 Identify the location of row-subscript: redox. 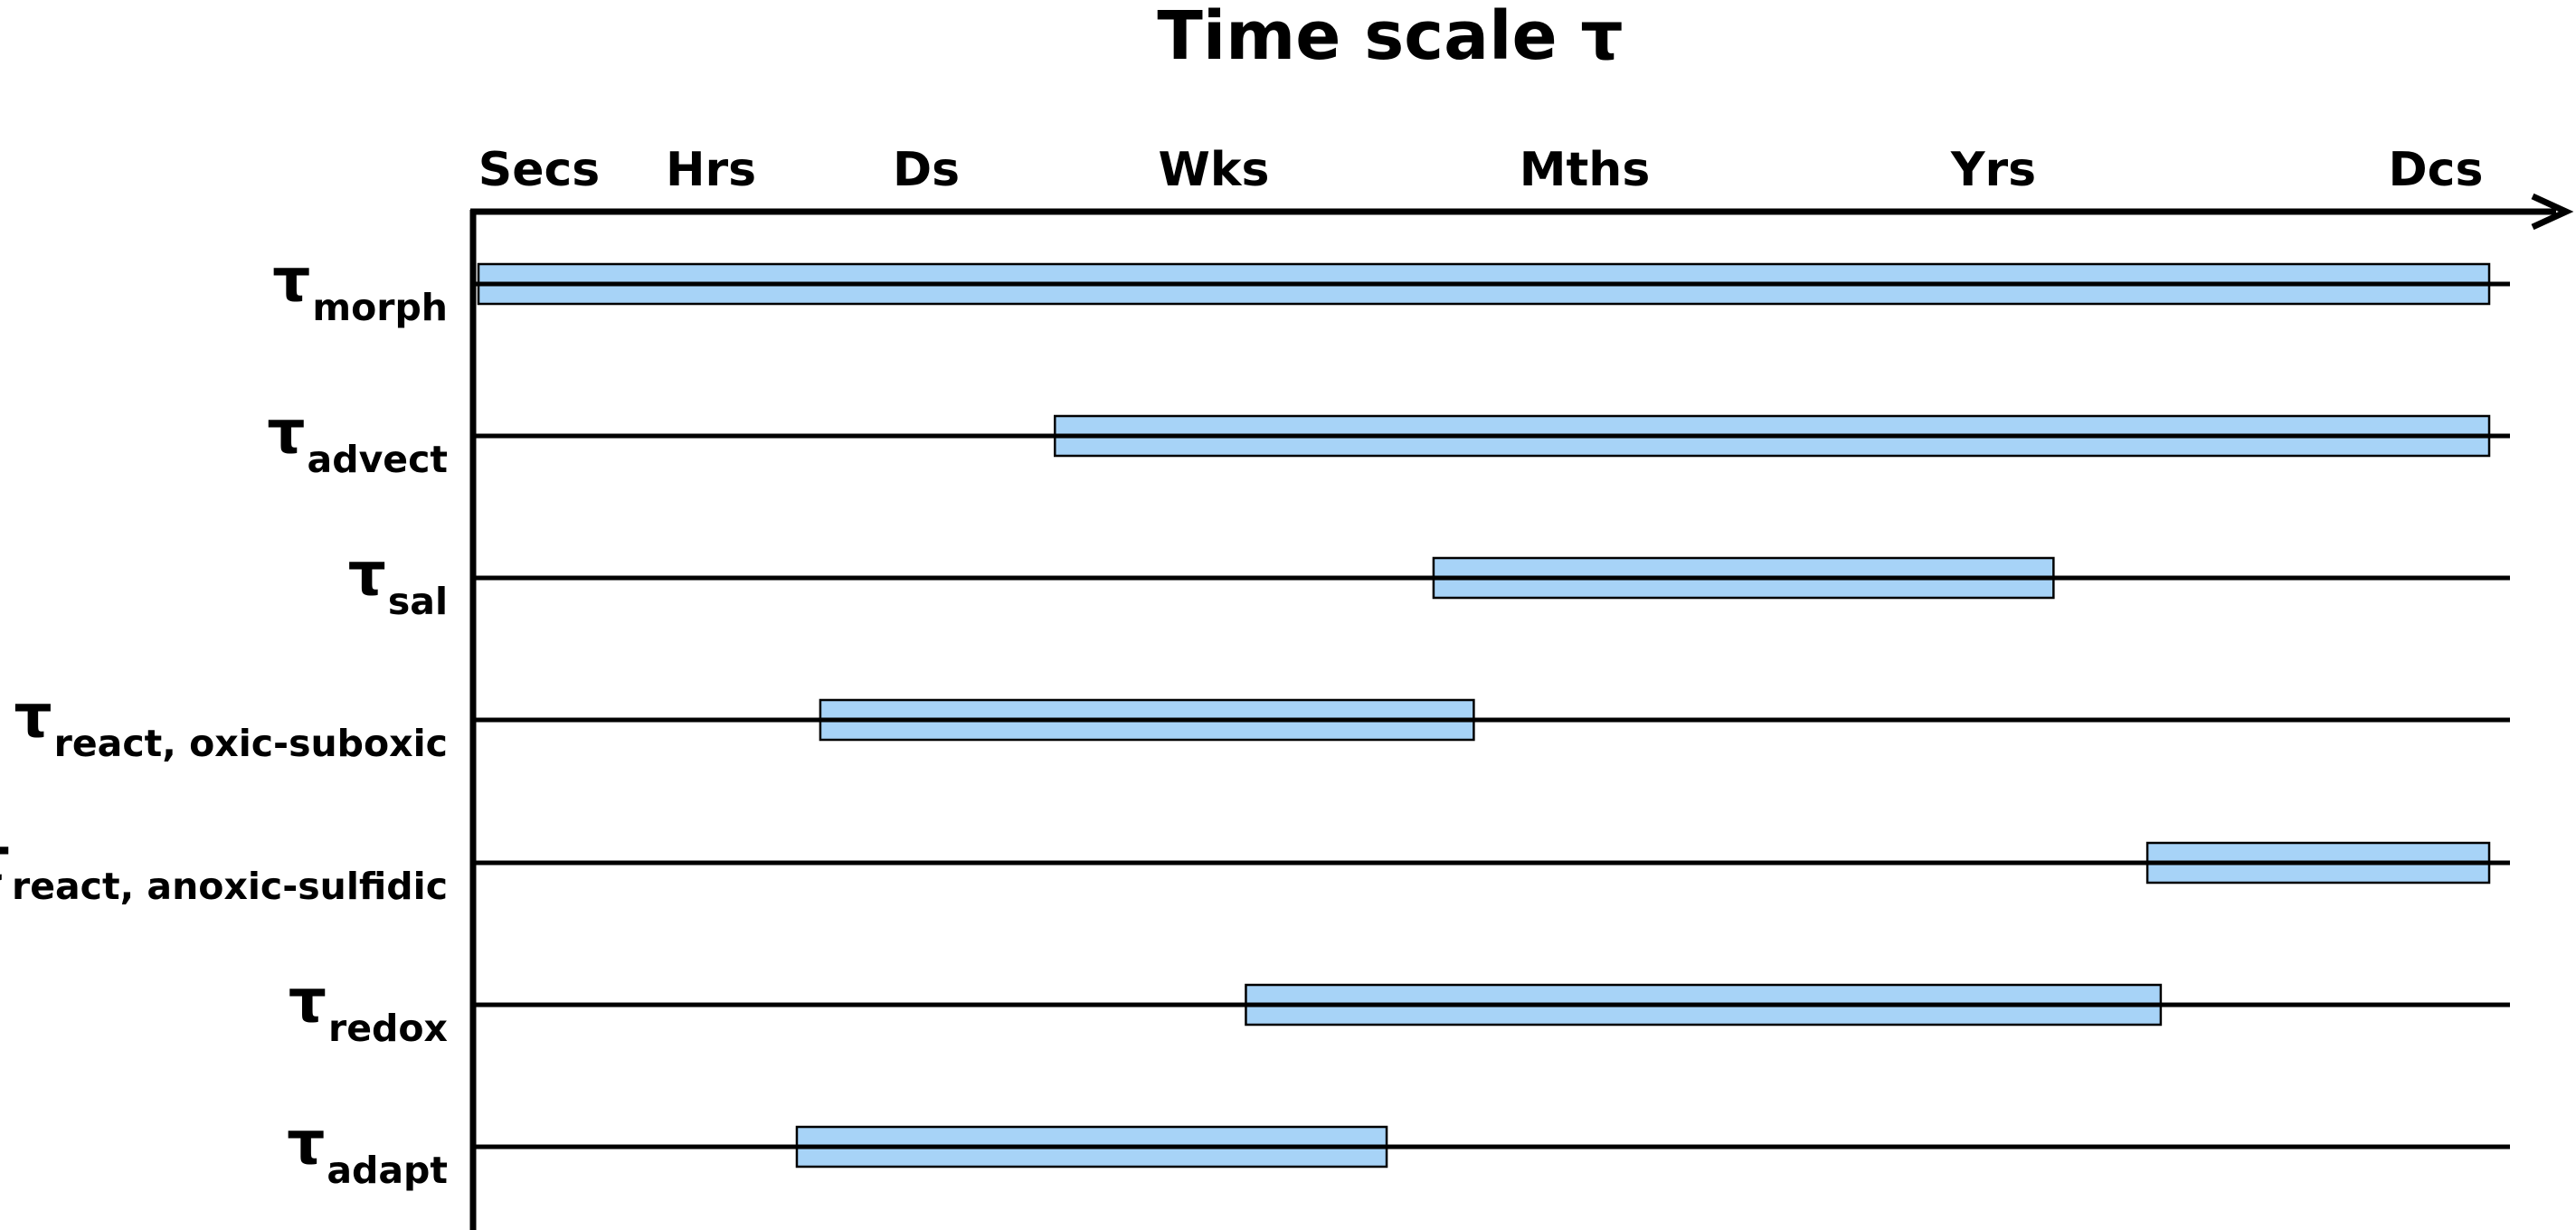
(388, 1028).